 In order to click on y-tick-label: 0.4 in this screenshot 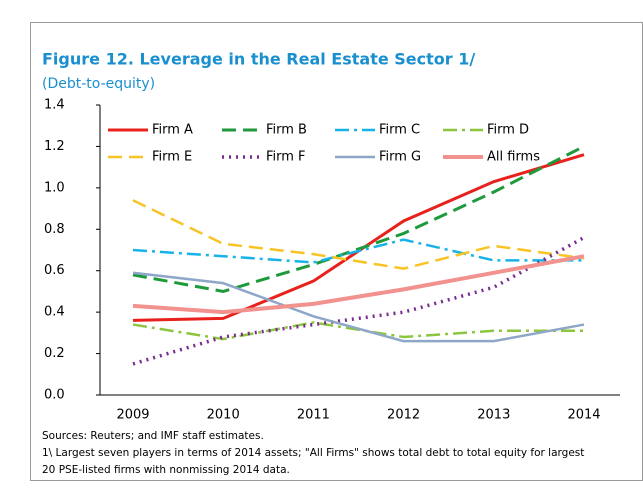, I will do `click(54, 312)`.